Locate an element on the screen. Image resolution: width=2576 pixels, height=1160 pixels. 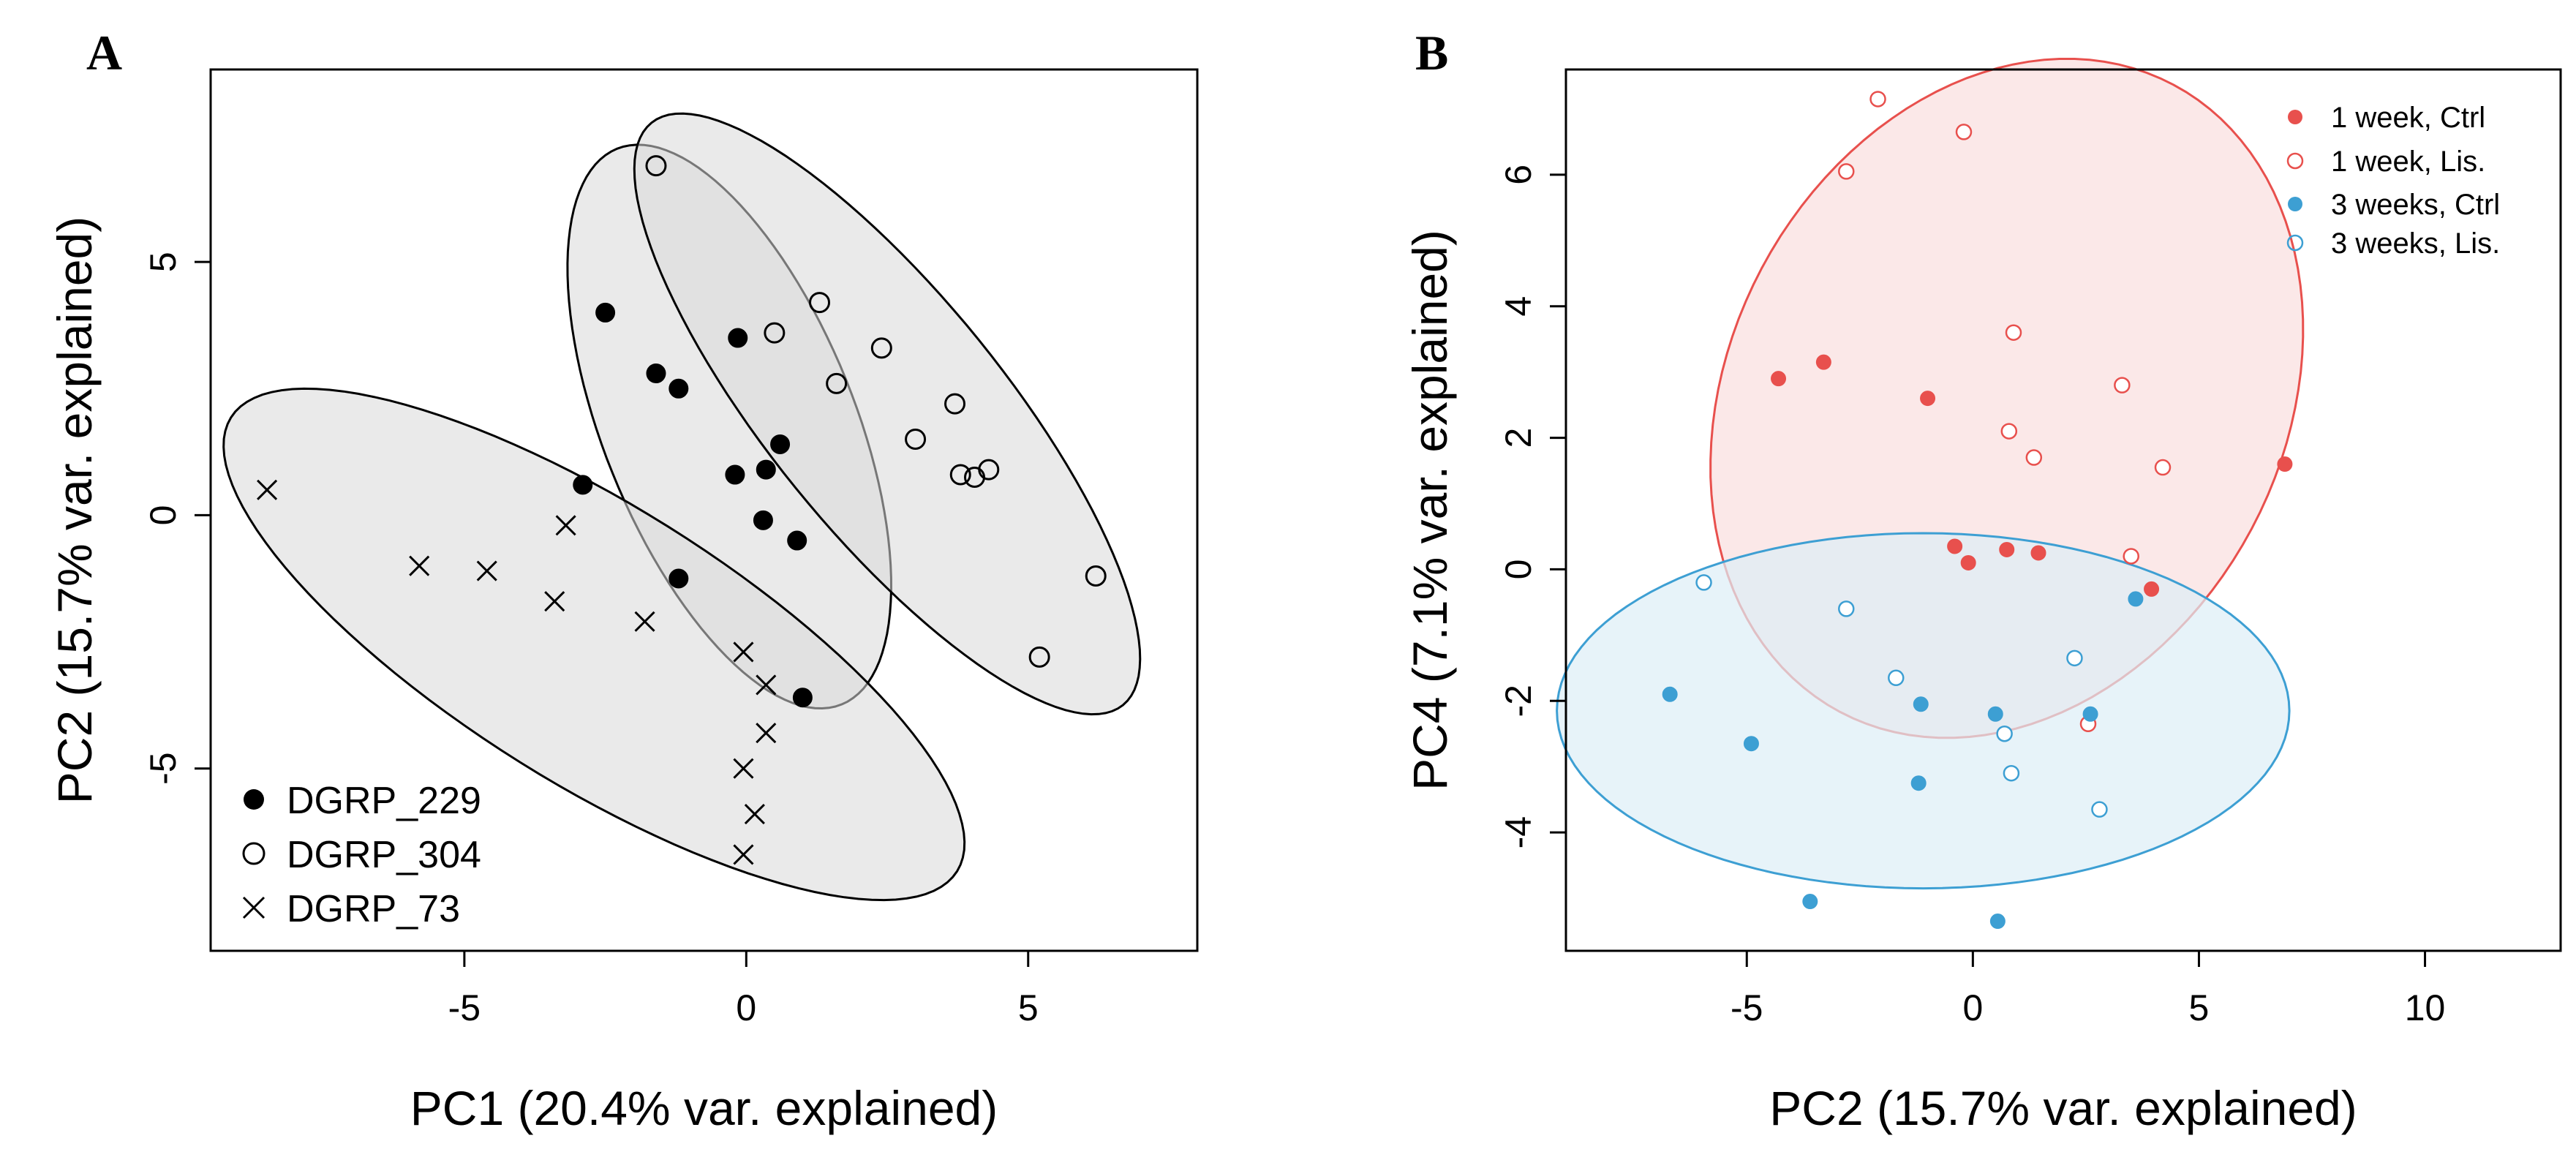
panel-b-y-axis-title: PC4 (7.1% var. explained) is located at coordinates (1430, 510).